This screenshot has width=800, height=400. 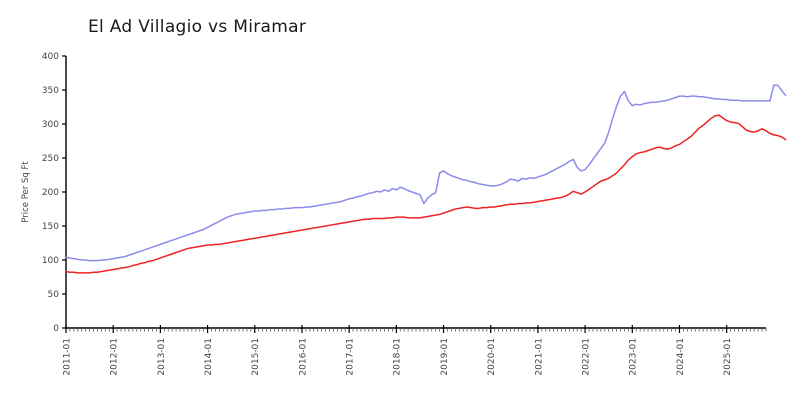 What do you see at coordinates (50, 227) in the screenshot?
I see `y-axis-tick-label: 150` at bounding box center [50, 227].